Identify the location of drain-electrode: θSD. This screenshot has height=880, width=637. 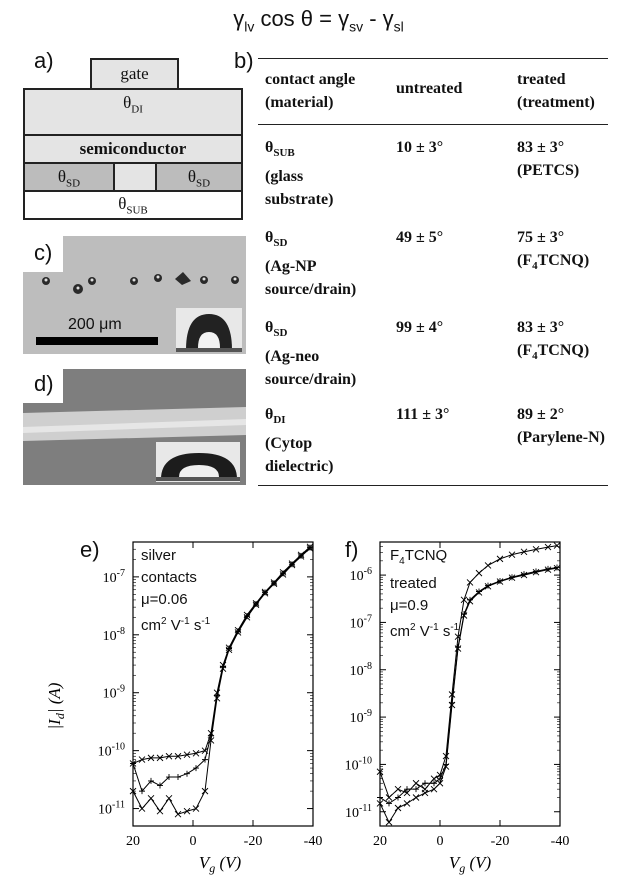
(199, 177).